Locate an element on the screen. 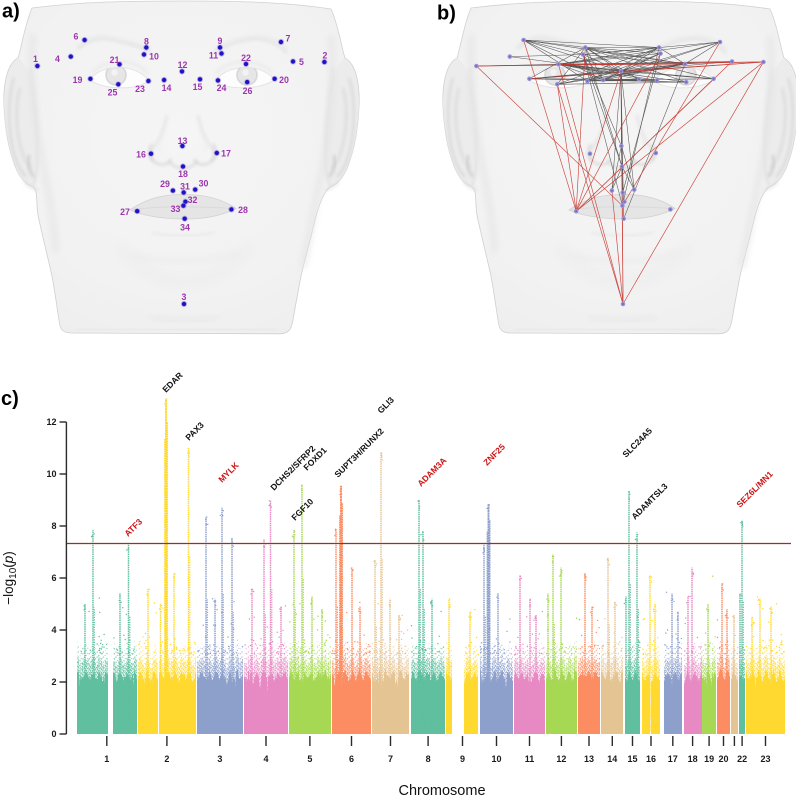 The height and width of the screenshot is (800, 796). svg-text: 21 is located at coordinates (115, 60).